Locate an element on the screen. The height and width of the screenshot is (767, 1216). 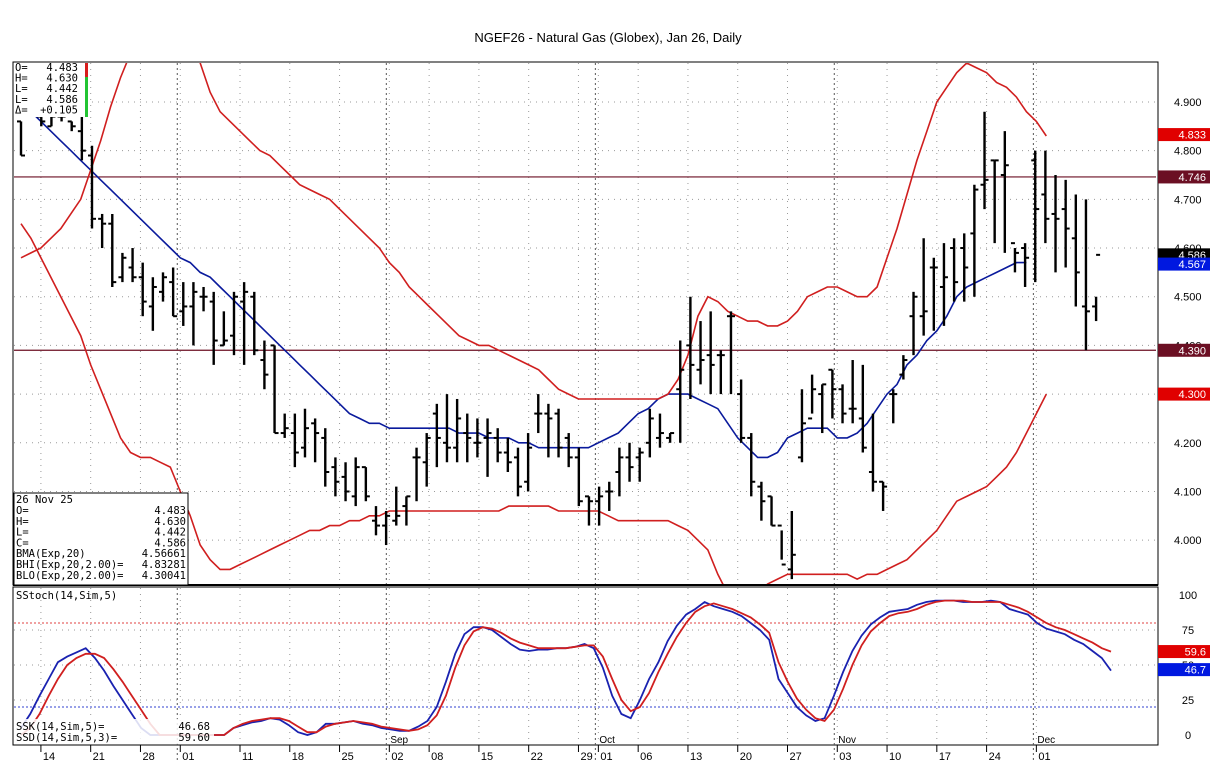
x-day-label: 15 is located at coordinates (487, 757).